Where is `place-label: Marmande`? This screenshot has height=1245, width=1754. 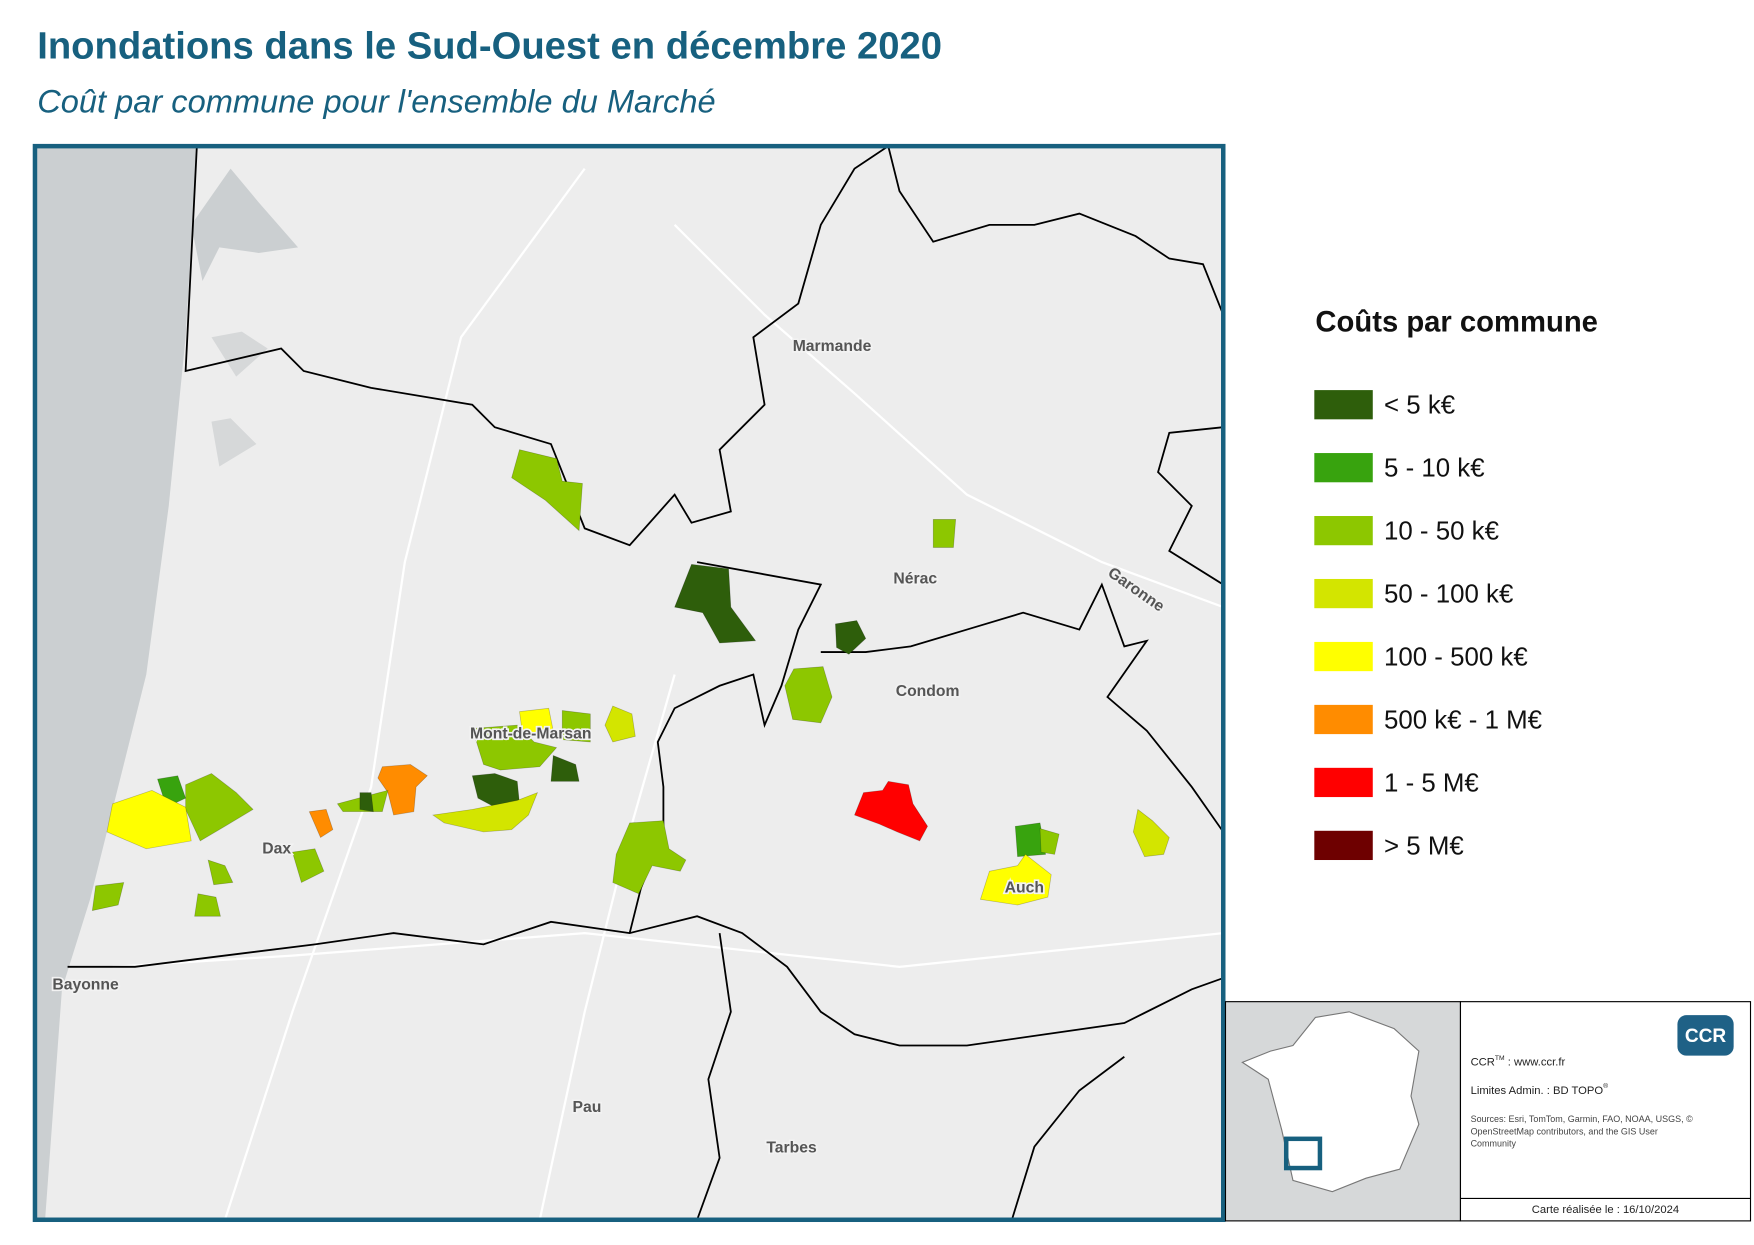
place-label: Marmande is located at coordinates (832, 346).